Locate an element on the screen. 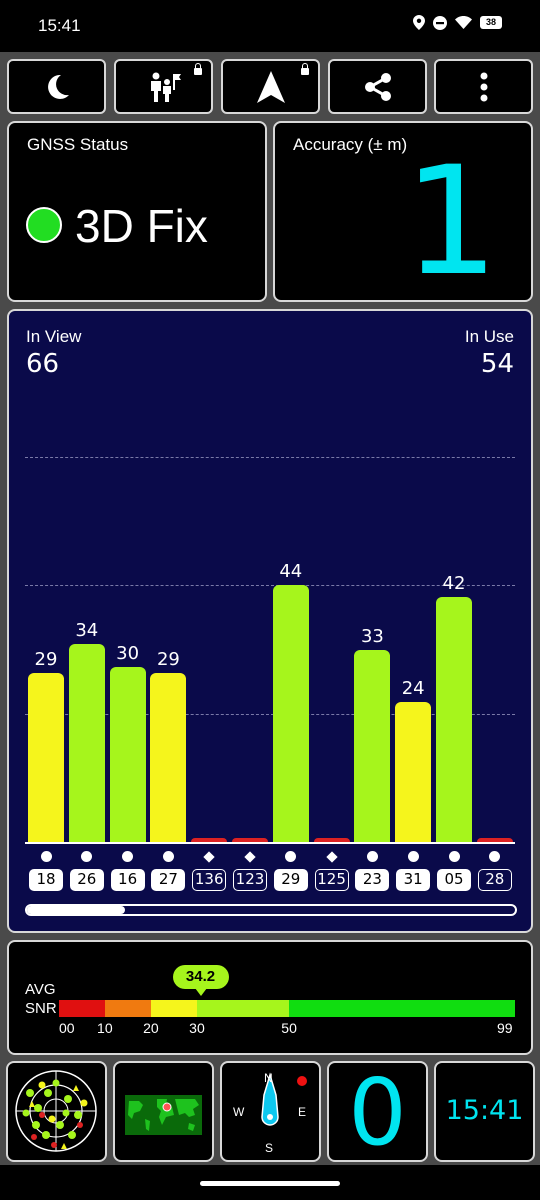 This screenshot has width=540, height=1200. satellite-id-label: 26 is located at coordinates (86, 880).